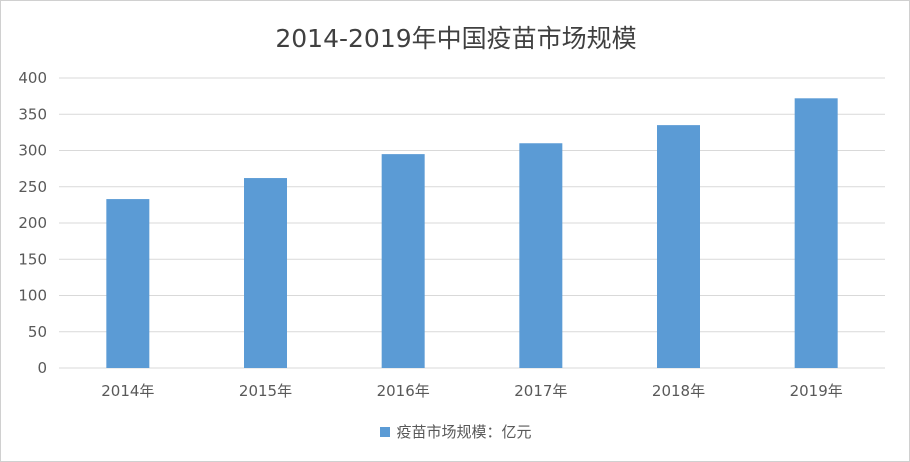  Describe the element at coordinates (42, 368) in the screenshot. I see `y-tick-label: 0` at that location.